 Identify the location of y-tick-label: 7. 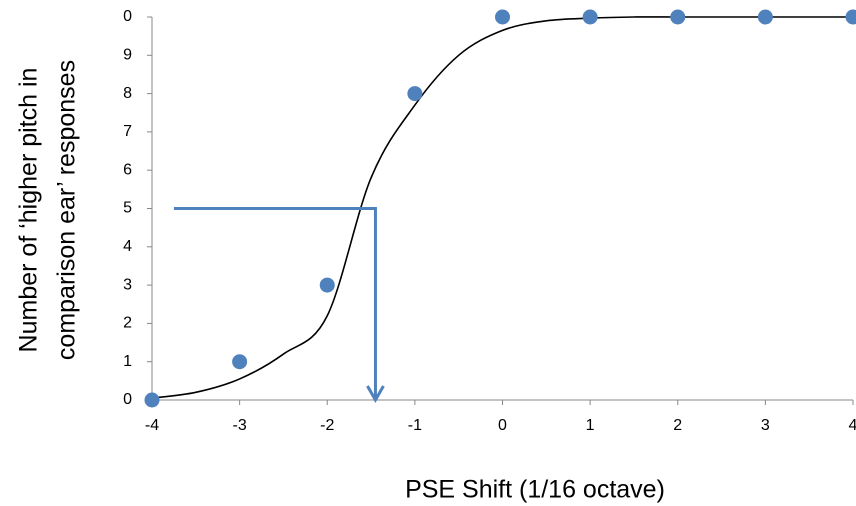
(127, 131).